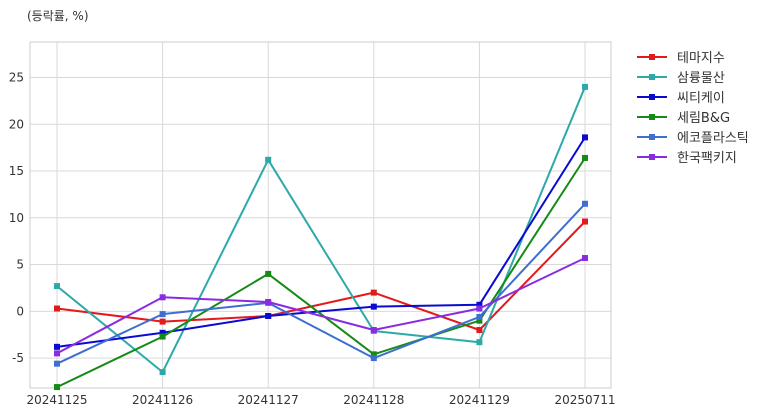 The height and width of the screenshot is (420, 775). What do you see at coordinates (701, 78) in the screenshot?
I see `legend-label: 삼륭물산` at bounding box center [701, 78].